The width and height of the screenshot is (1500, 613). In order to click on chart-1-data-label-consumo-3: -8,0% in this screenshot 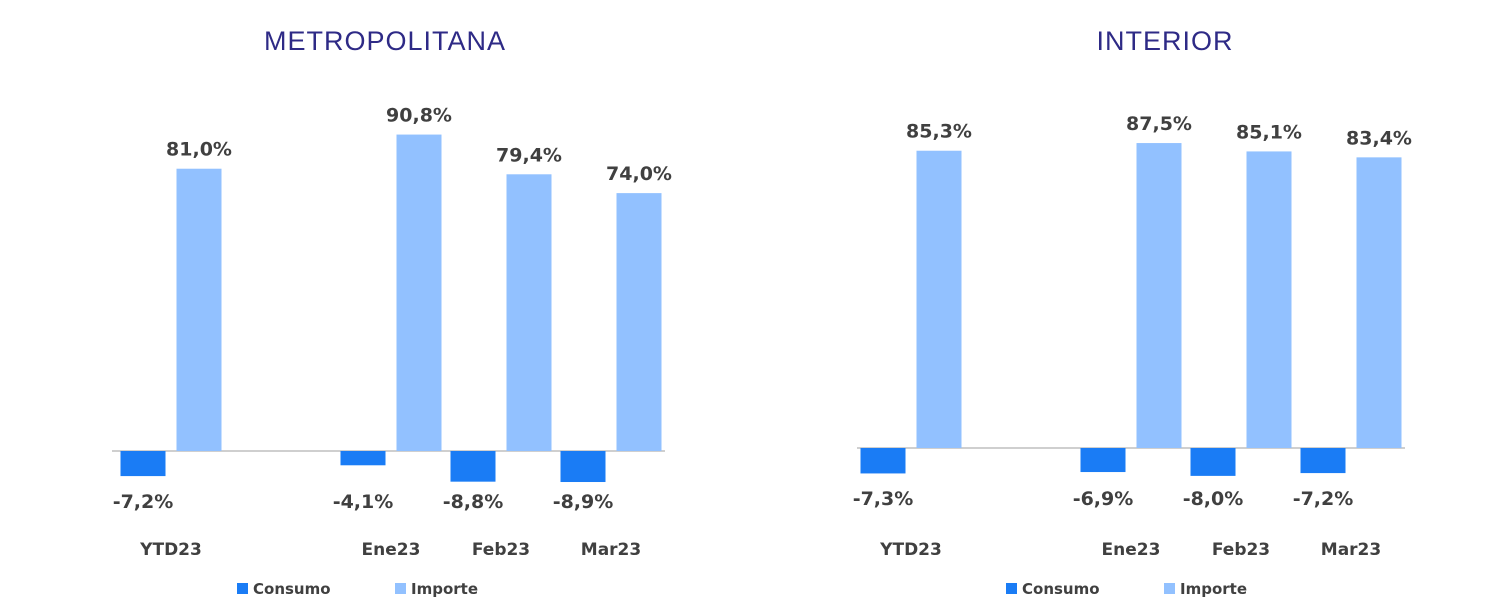, I will do `click(1213, 499)`.